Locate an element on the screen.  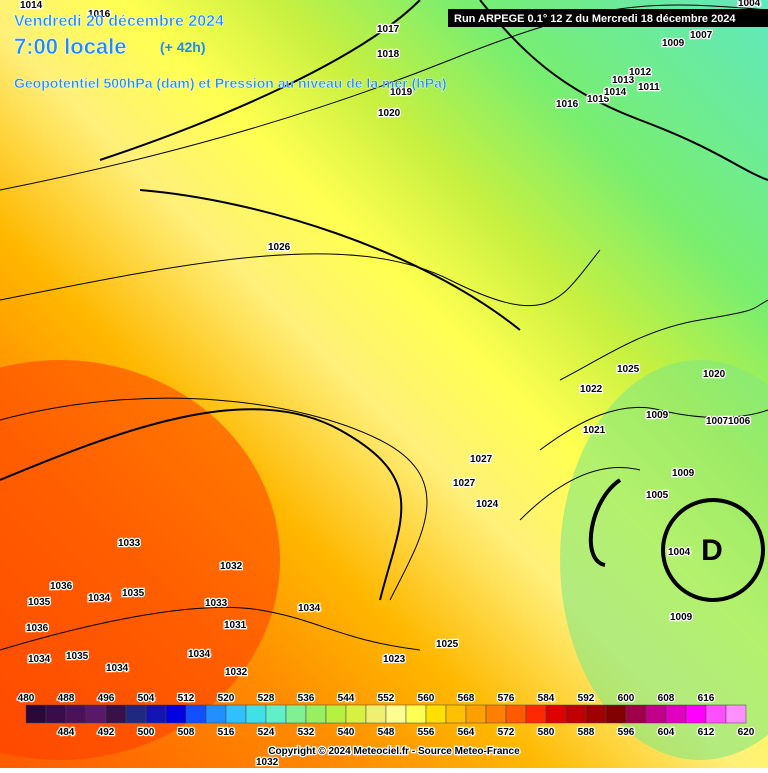
isobar-label: 1019 is located at coordinates (401, 92).